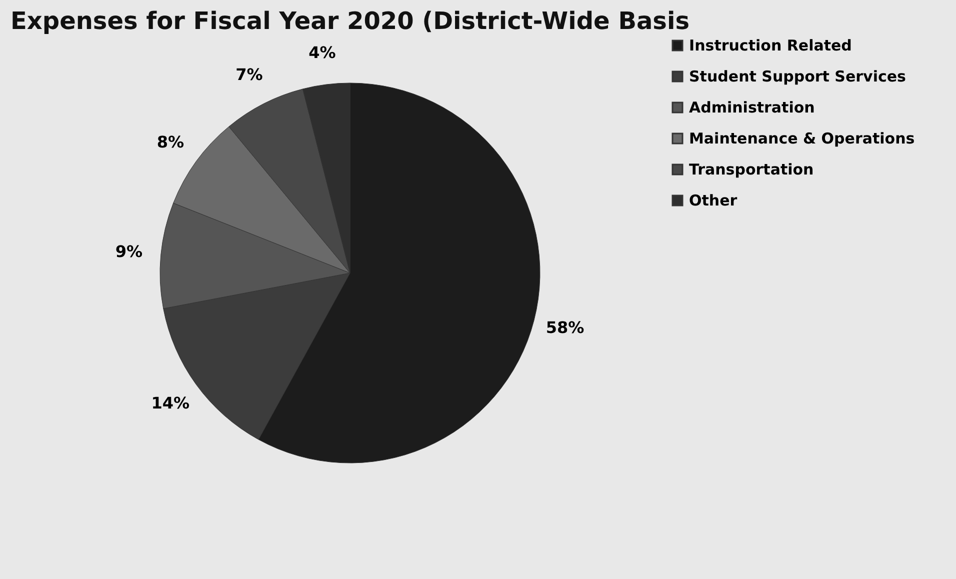  What do you see at coordinates (322, 52) in the screenshot?
I see `data-label: 4%` at bounding box center [322, 52].